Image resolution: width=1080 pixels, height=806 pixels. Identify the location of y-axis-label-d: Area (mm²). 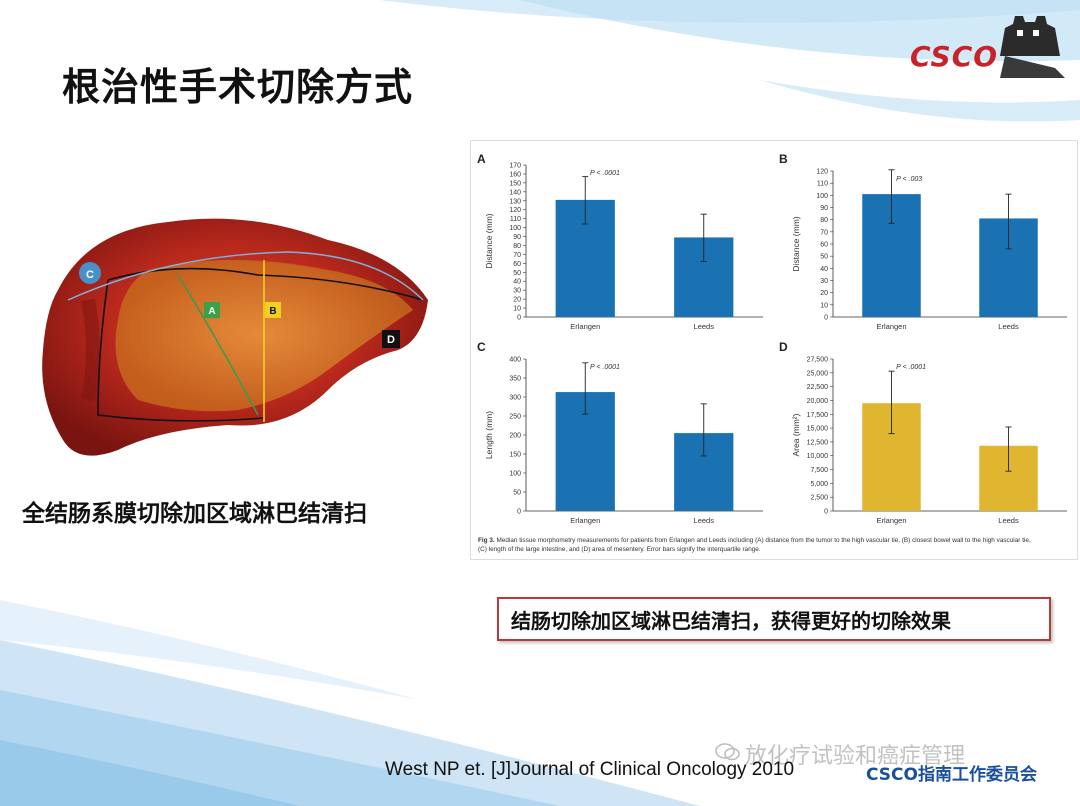
(796, 434).